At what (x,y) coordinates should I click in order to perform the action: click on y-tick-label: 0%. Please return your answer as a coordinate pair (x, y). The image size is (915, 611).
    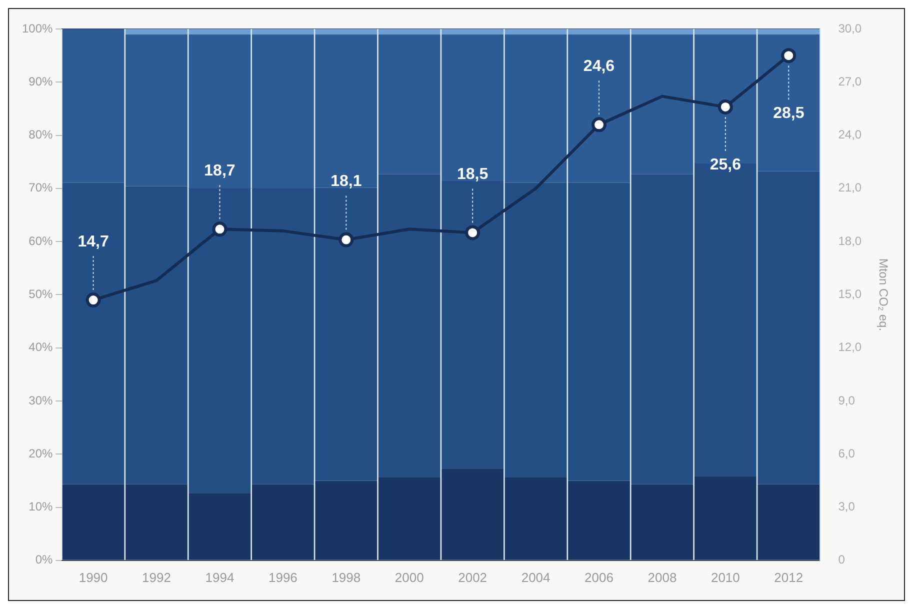
    Looking at the image, I should click on (44, 559).